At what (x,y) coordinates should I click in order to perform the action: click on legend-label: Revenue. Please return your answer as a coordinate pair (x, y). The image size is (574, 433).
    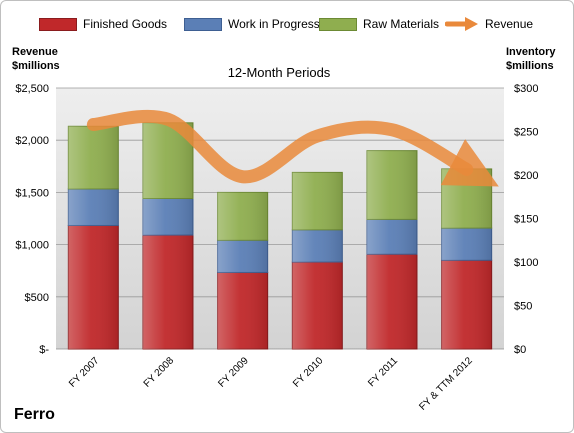
    Looking at the image, I should click on (509, 24).